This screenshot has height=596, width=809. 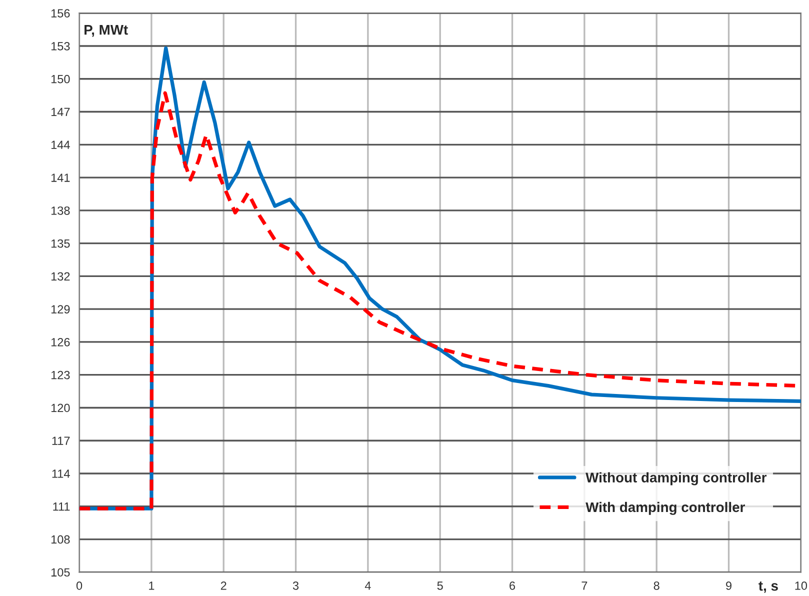 What do you see at coordinates (60, 178) in the screenshot?
I see `y-tick-label: 141` at bounding box center [60, 178].